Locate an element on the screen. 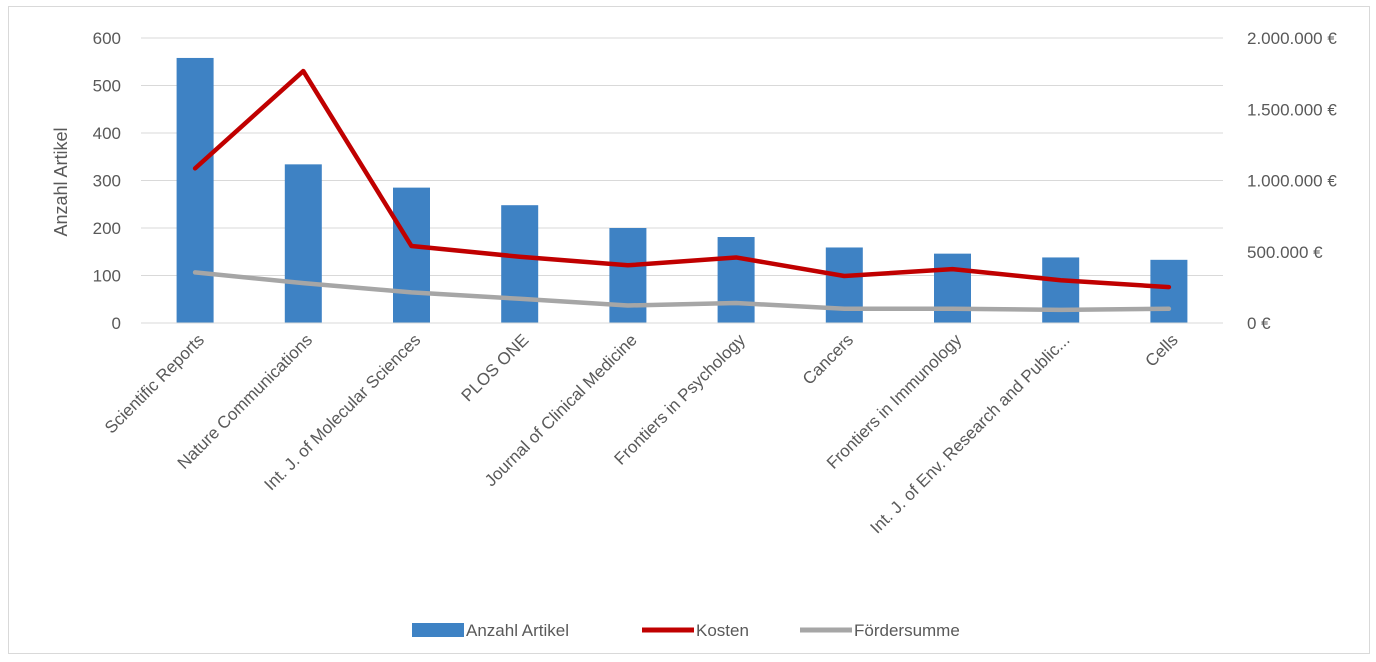  legend-swatch is located at coordinates (438, 630).